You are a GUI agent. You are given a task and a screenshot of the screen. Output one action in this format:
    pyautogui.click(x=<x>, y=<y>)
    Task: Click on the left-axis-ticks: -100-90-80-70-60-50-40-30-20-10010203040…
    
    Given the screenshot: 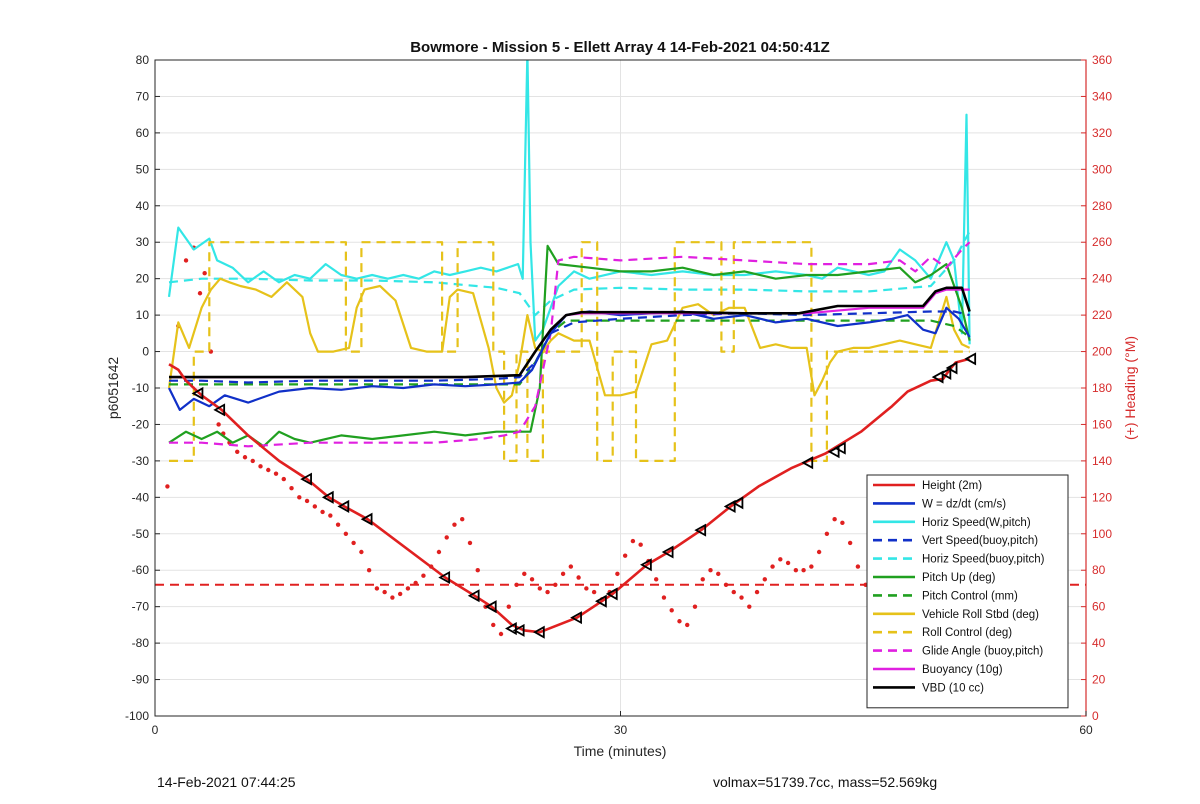 What is the action you would take?
    pyautogui.click(x=142, y=388)
    